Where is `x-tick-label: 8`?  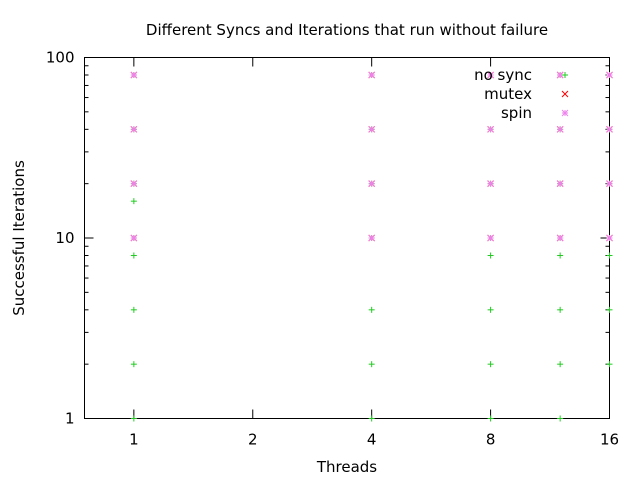 x-tick-label: 8 is located at coordinates (491, 440).